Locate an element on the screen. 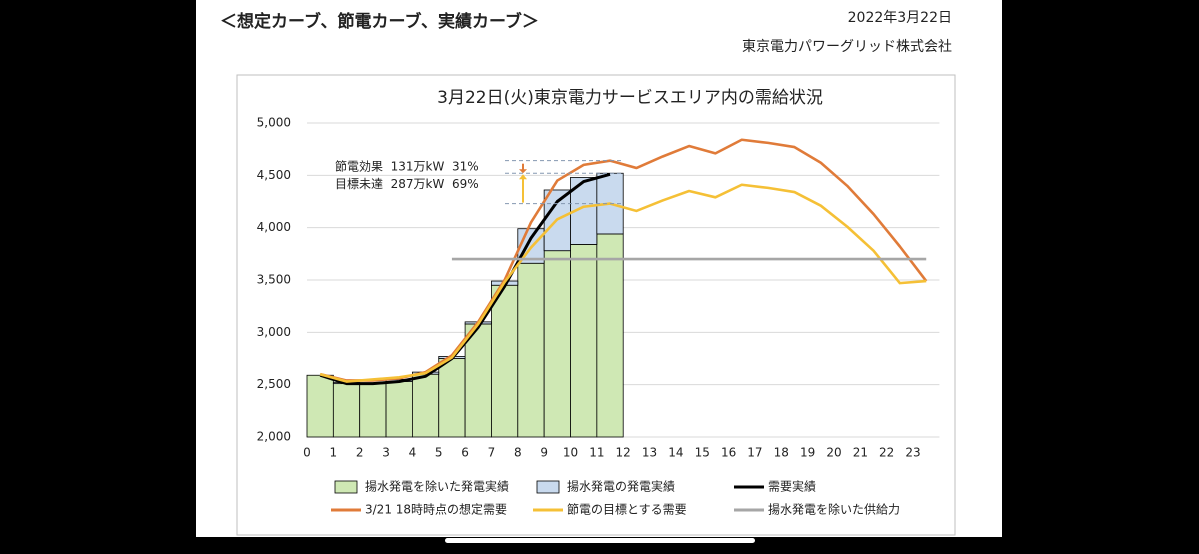  legend-label: 揚水発電を除いた発電実績 is located at coordinates (437, 486).